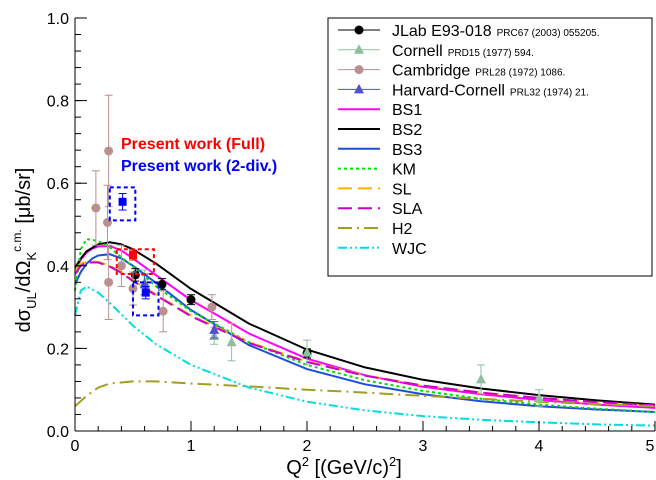  I want to click on legend-item-h2: H2, so click(375, 229).